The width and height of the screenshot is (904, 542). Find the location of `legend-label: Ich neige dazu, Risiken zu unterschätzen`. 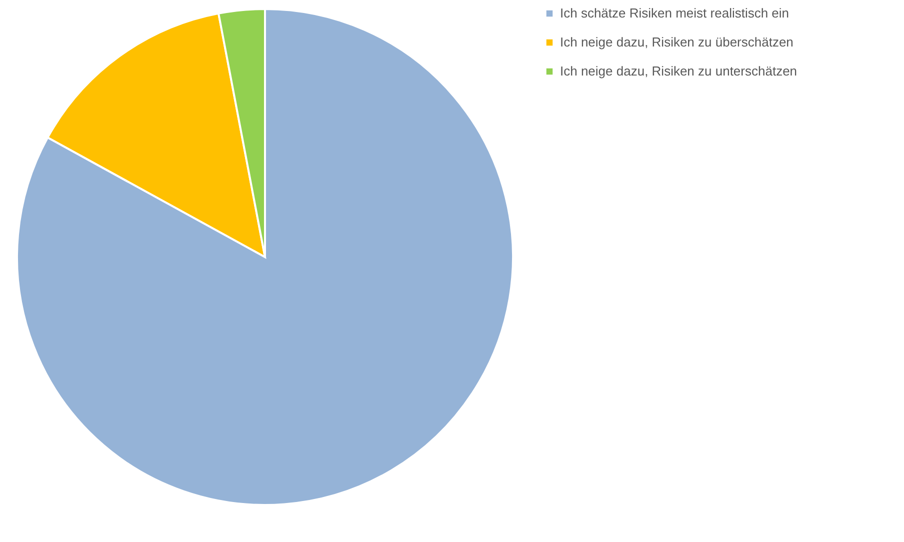

legend-label: Ich neige dazu, Risiken zu unterschätzen is located at coordinates (679, 71).